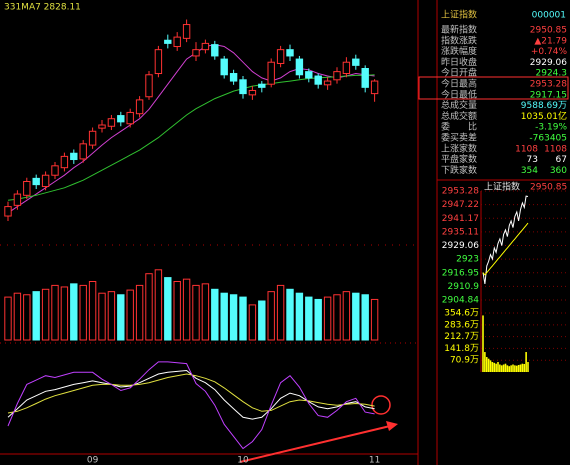  What do you see at coordinates (532, 160) in the screenshot?
I see `quote-value: 73` at bounding box center [532, 160].